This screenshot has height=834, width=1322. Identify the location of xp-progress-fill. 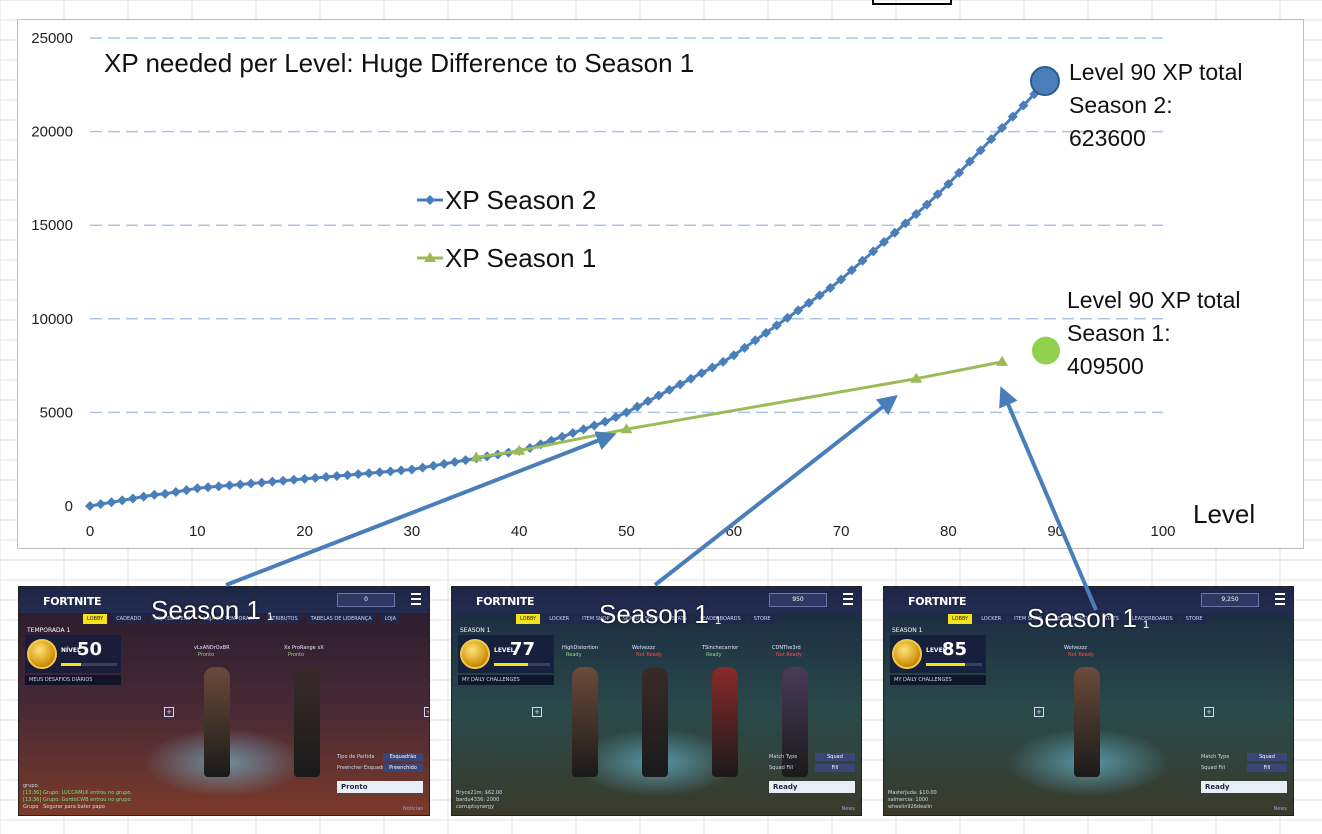
(946, 664).